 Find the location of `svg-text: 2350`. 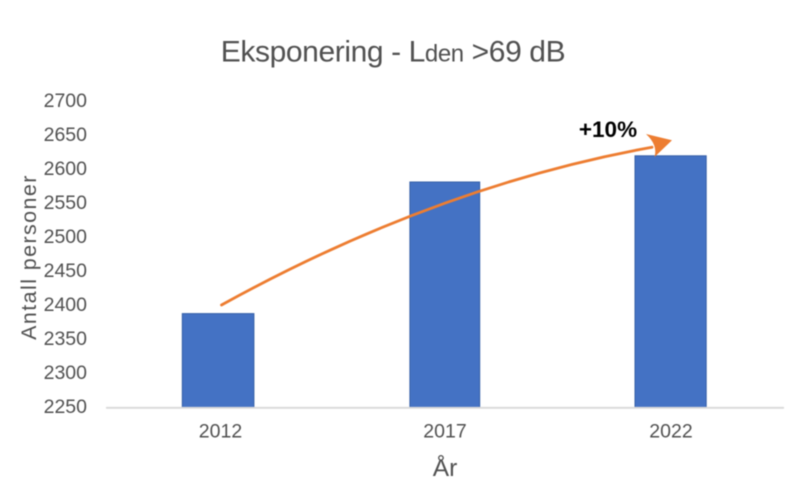

svg-text: 2350 is located at coordinates (66, 339).